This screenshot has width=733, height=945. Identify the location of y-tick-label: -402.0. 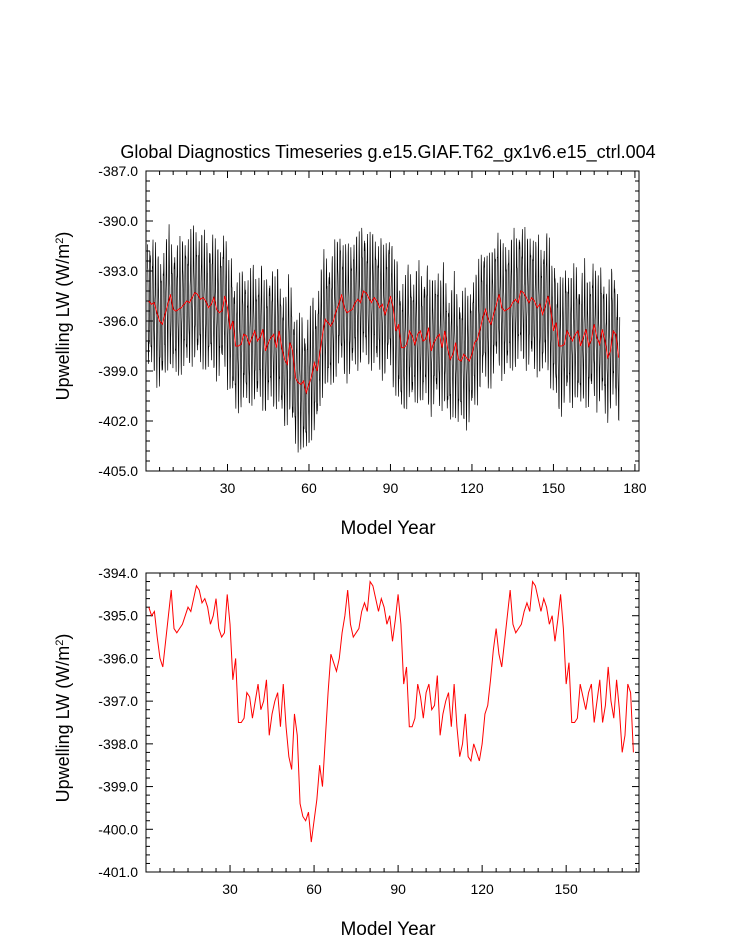
(118, 421).